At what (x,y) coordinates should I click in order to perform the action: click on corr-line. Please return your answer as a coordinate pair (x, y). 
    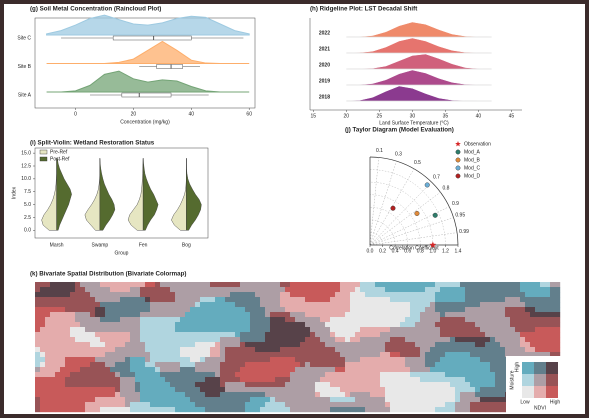
    Looking at the image, I should click on (413, 239).